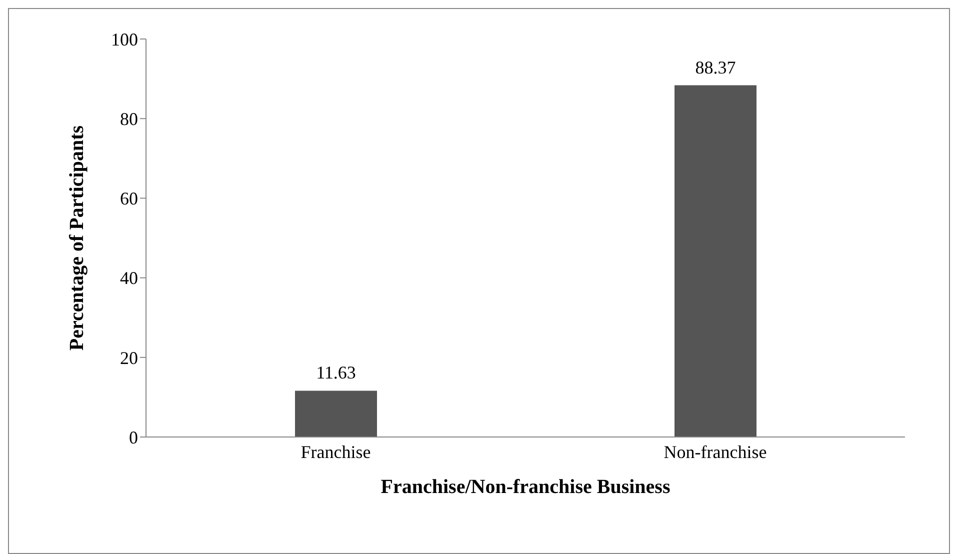  Describe the element at coordinates (715, 67) in the screenshot. I see `data-label: 88.37` at that location.